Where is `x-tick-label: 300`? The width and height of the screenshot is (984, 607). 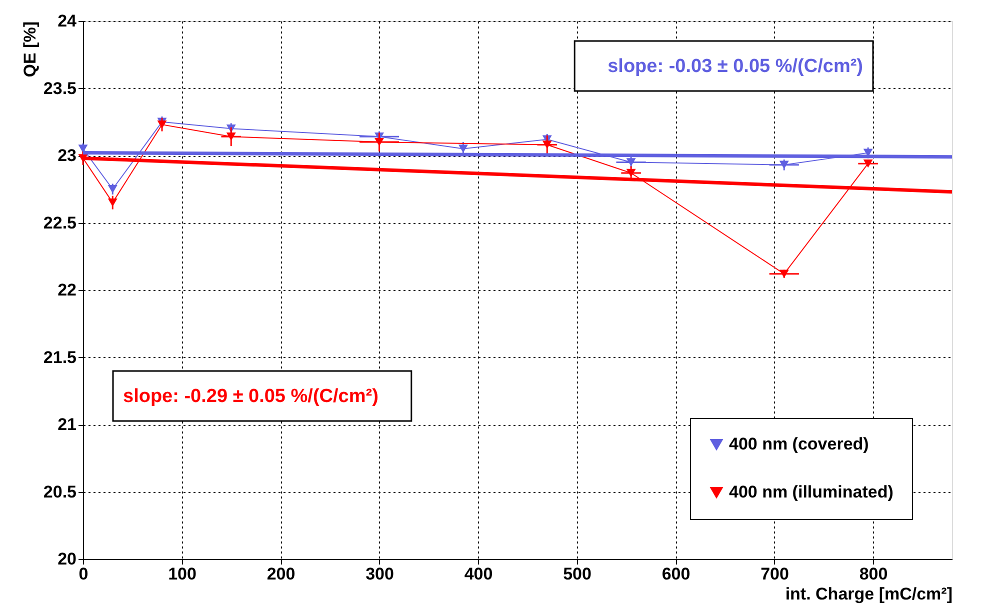 x-tick-label: 300 is located at coordinates (380, 574).